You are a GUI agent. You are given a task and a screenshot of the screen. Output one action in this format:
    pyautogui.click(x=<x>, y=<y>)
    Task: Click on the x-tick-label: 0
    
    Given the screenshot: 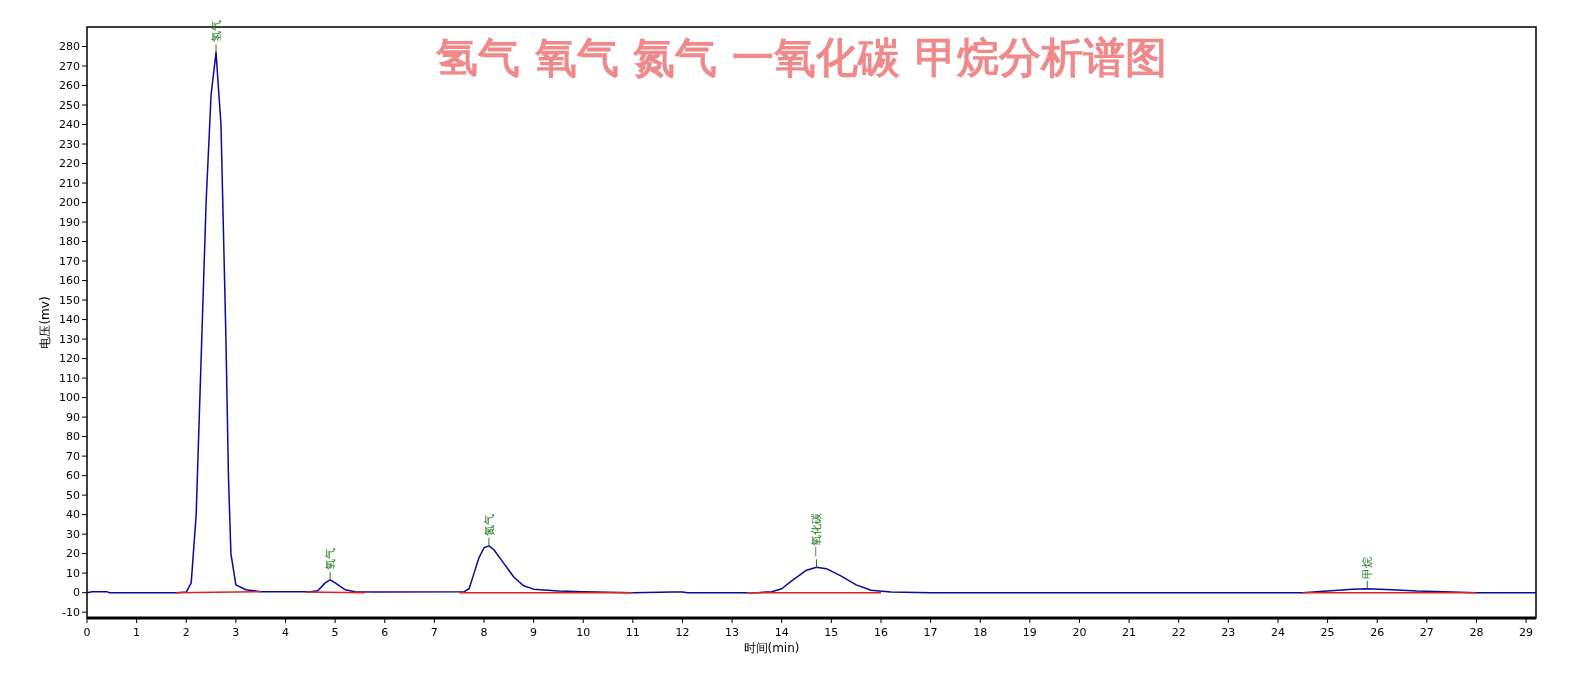 What is the action you would take?
    pyautogui.click(x=87, y=632)
    